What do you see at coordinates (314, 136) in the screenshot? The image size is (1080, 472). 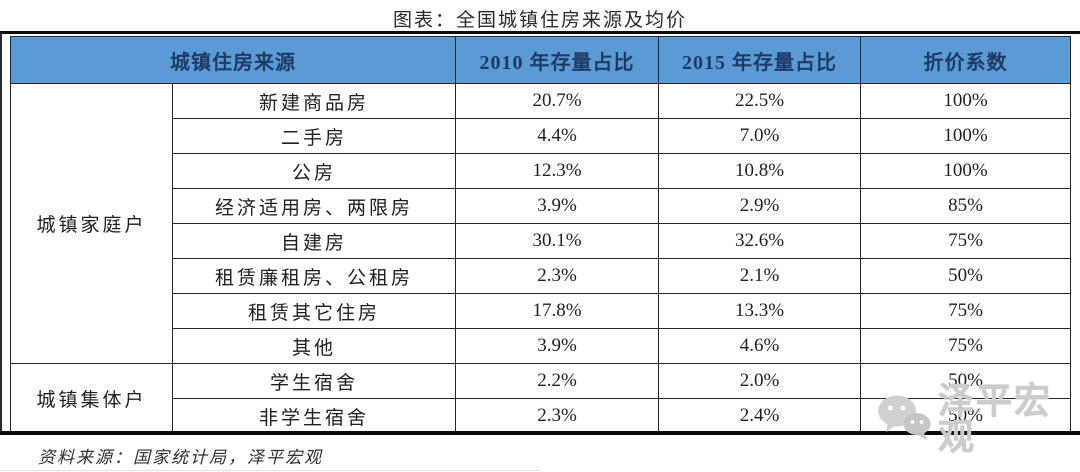 I see `housing-type-cell: 二手房` at bounding box center [314, 136].